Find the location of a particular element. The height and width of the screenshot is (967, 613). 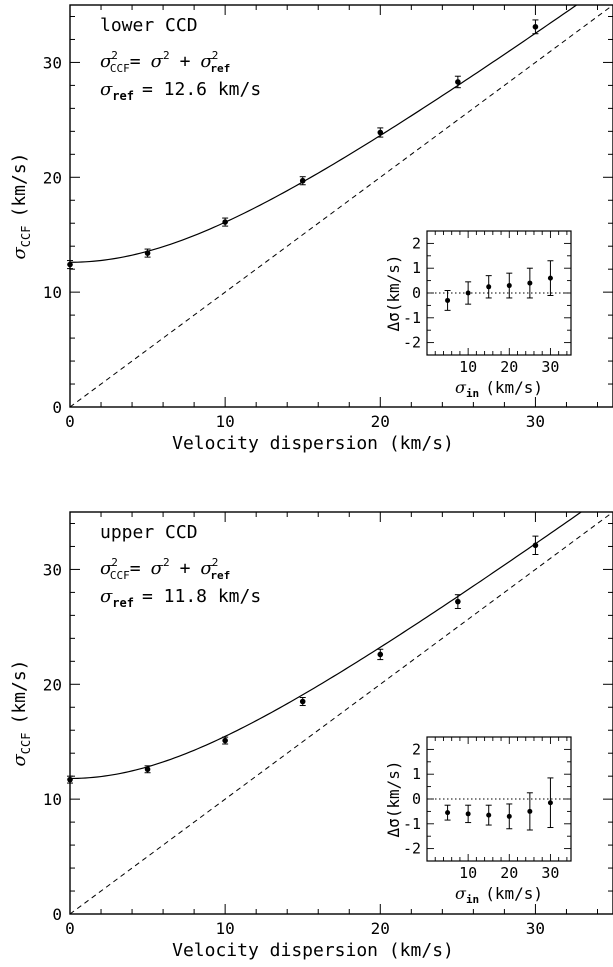

y-axis-unit: (km/s) is located at coordinates (19, 691).